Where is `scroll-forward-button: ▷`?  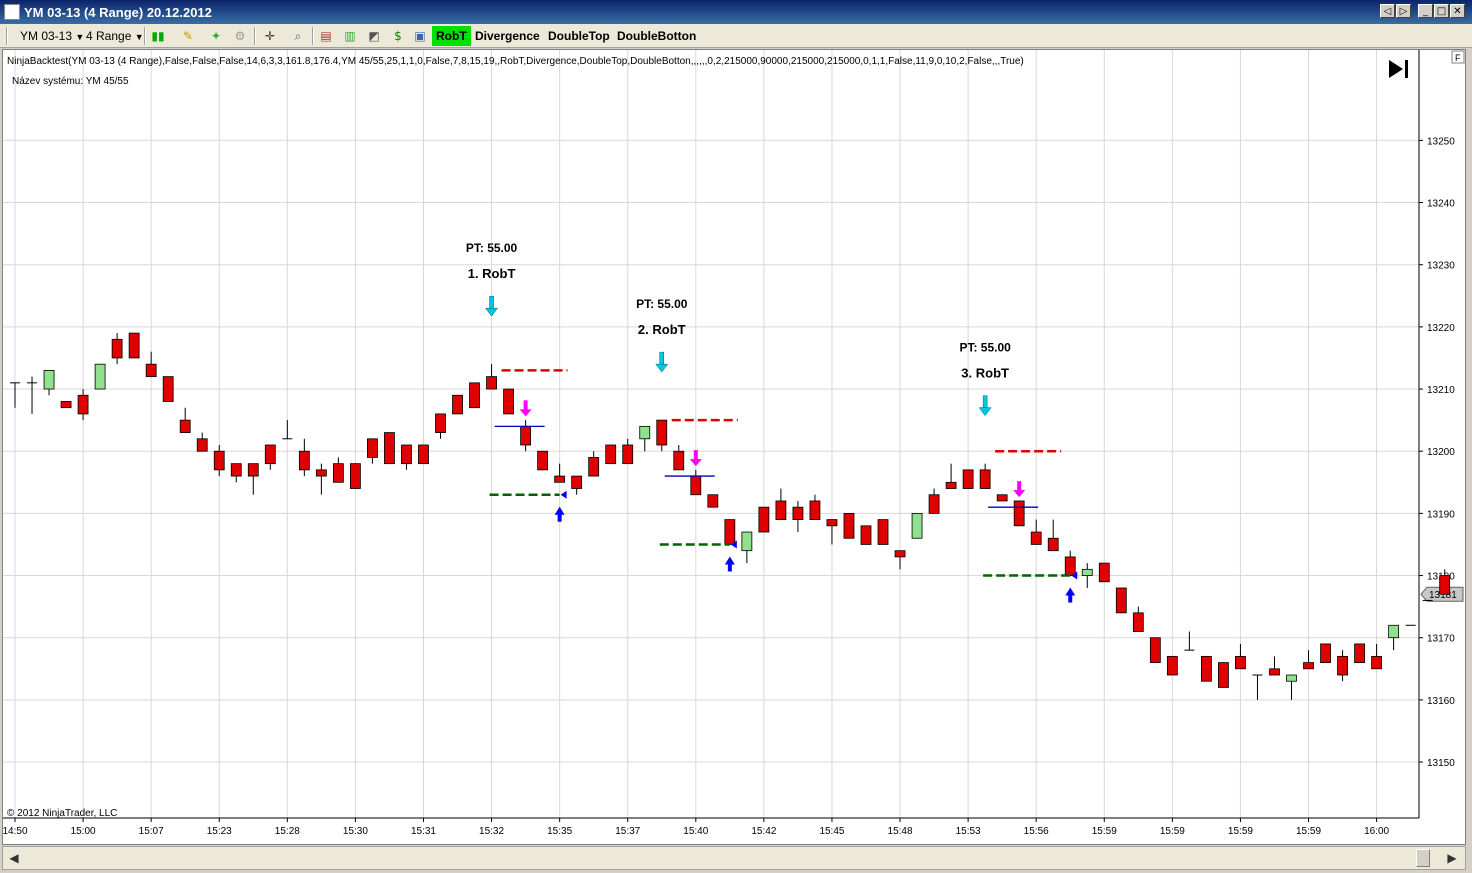 scroll-forward-button: ▷ is located at coordinates (1403, 11).